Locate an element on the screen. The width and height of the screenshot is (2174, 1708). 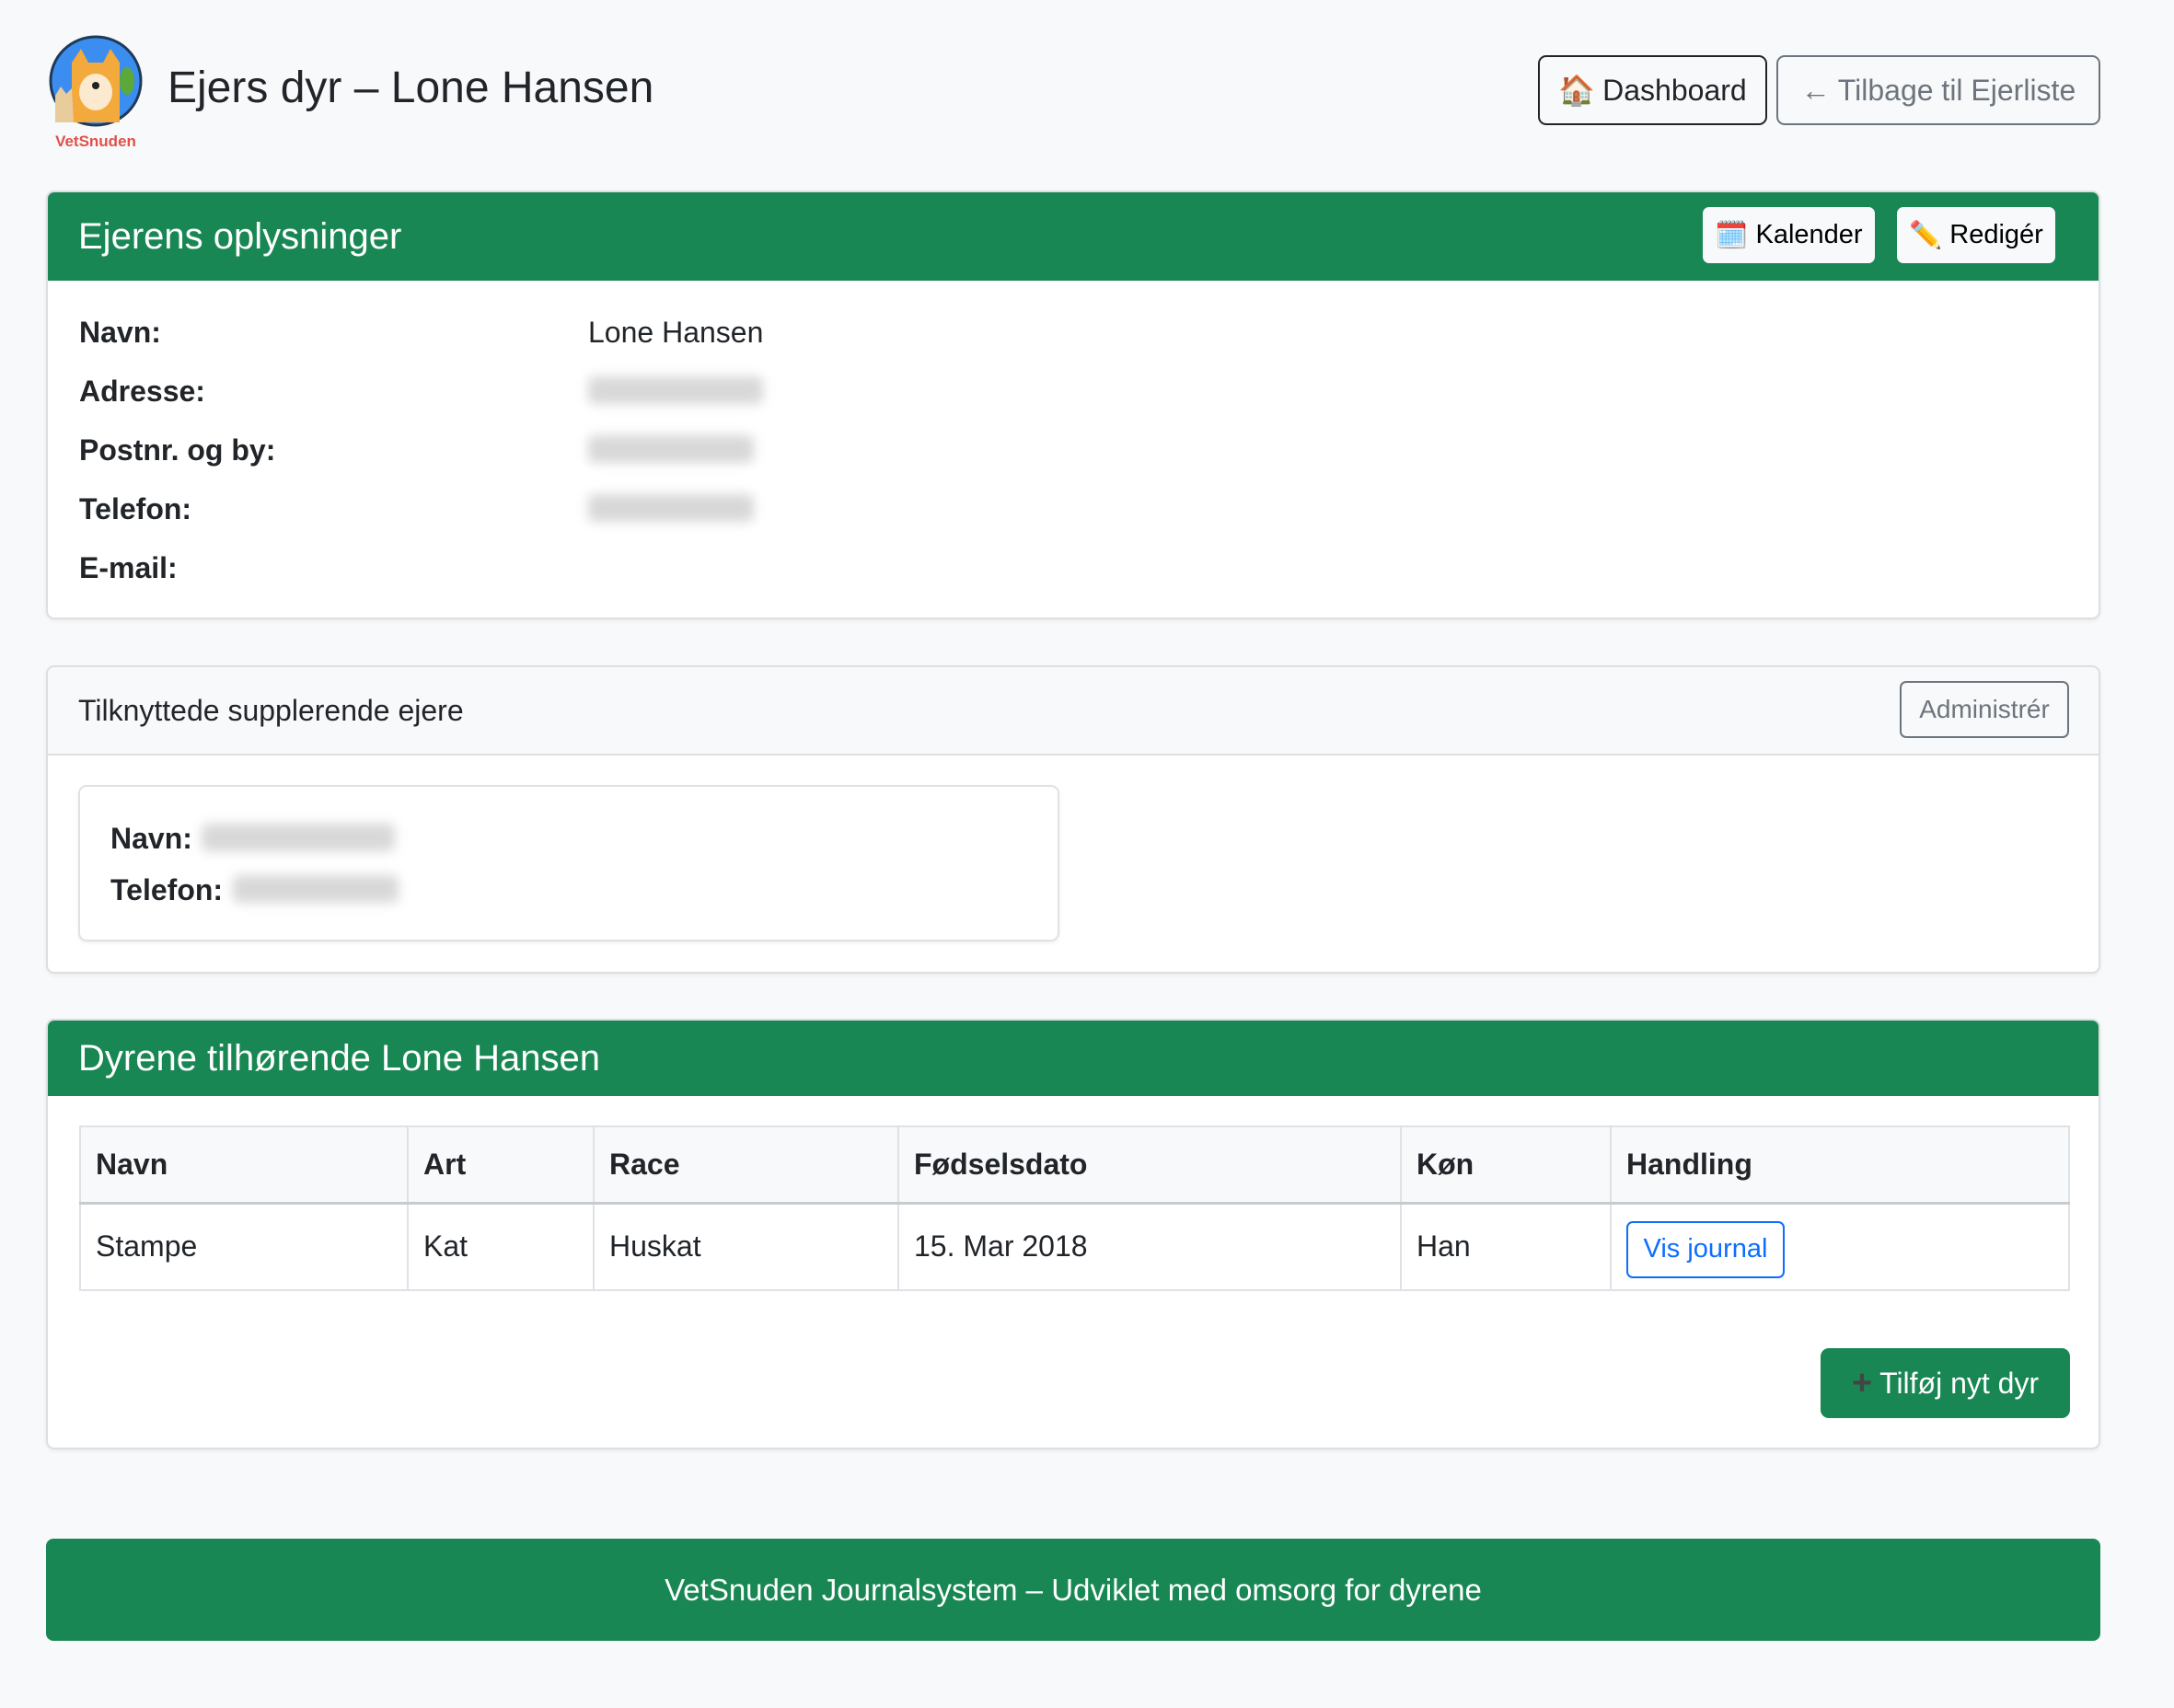
add-animal-label: Tilføj nyt dyr is located at coordinates (1960, 1383).